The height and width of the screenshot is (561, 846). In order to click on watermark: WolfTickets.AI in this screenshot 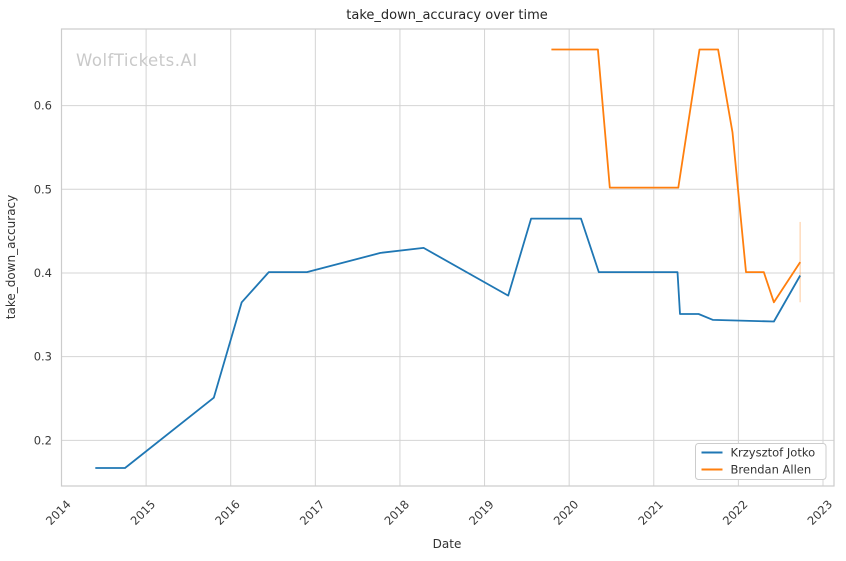, I will do `click(137, 60)`.